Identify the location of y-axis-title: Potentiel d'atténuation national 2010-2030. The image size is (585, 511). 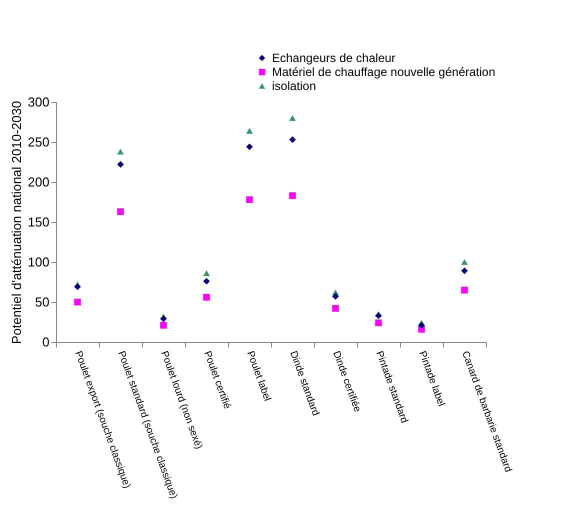
(16, 222).